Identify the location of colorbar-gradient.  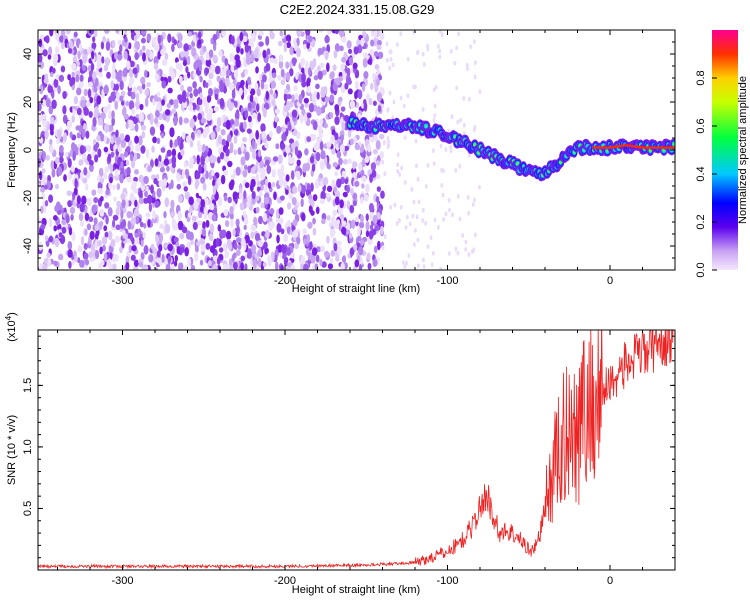
(725, 150).